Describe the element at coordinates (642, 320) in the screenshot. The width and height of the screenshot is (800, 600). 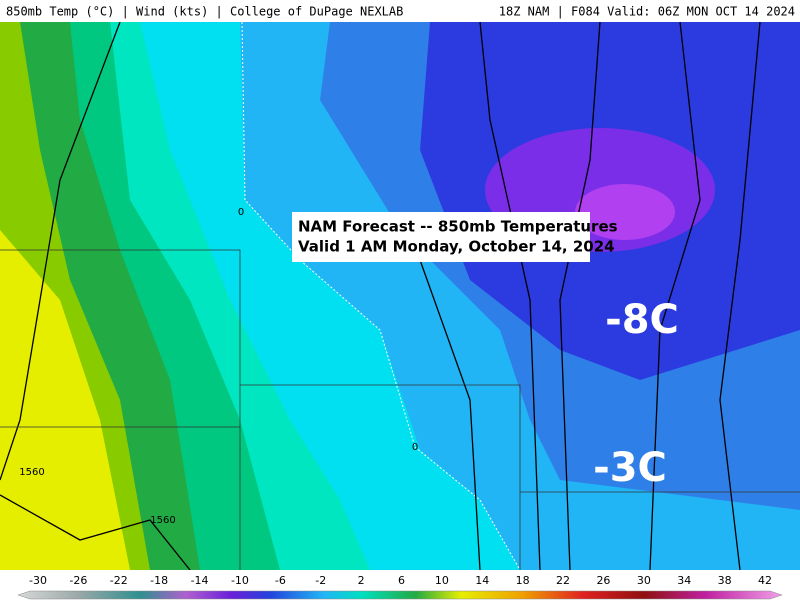
I see `map-label: -8C` at that location.